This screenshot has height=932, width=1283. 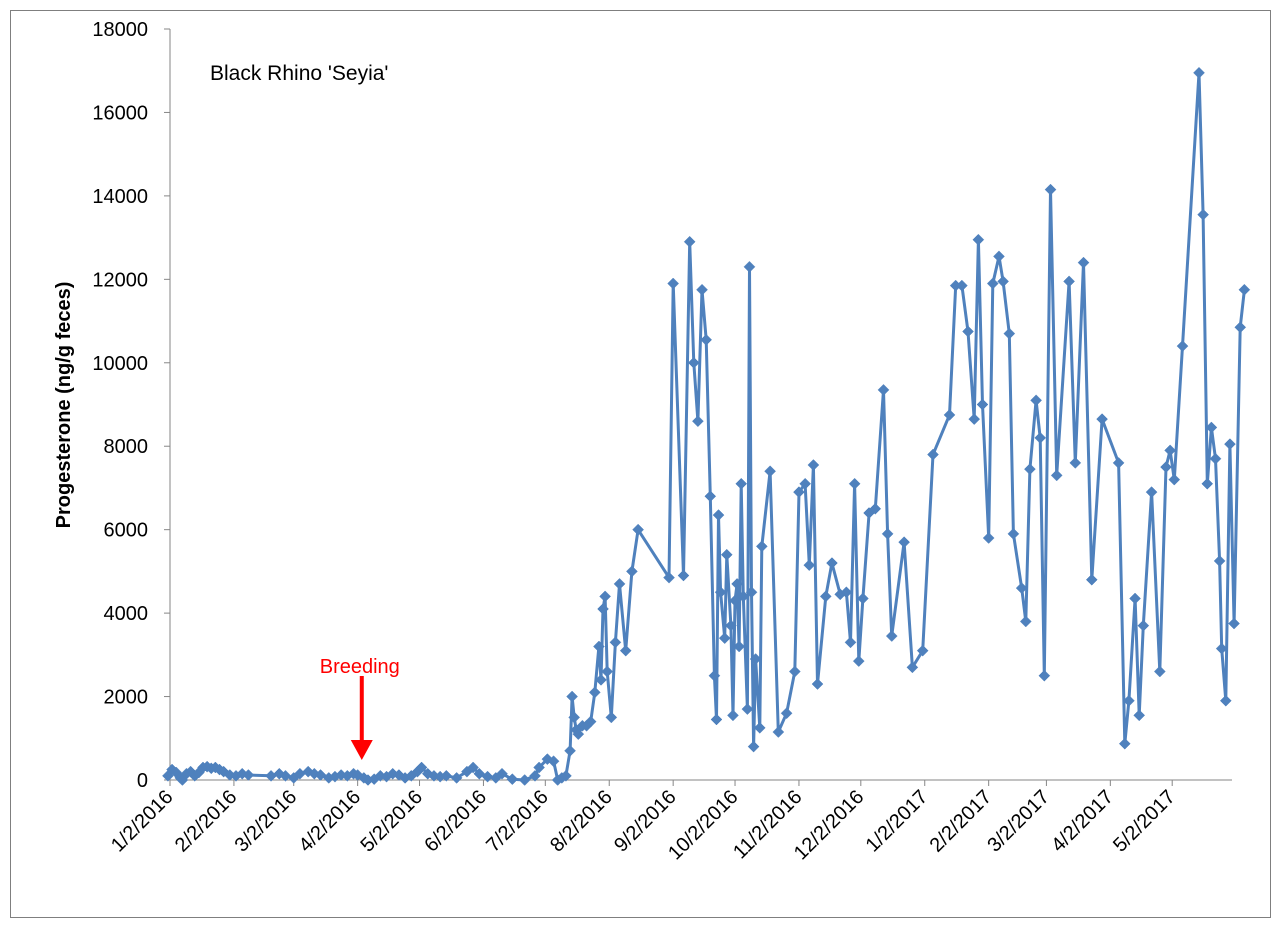 What do you see at coordinates (126, 531) in the screenshot?
I see `y-tick-label: 6000` at bounding box center [126, 531].